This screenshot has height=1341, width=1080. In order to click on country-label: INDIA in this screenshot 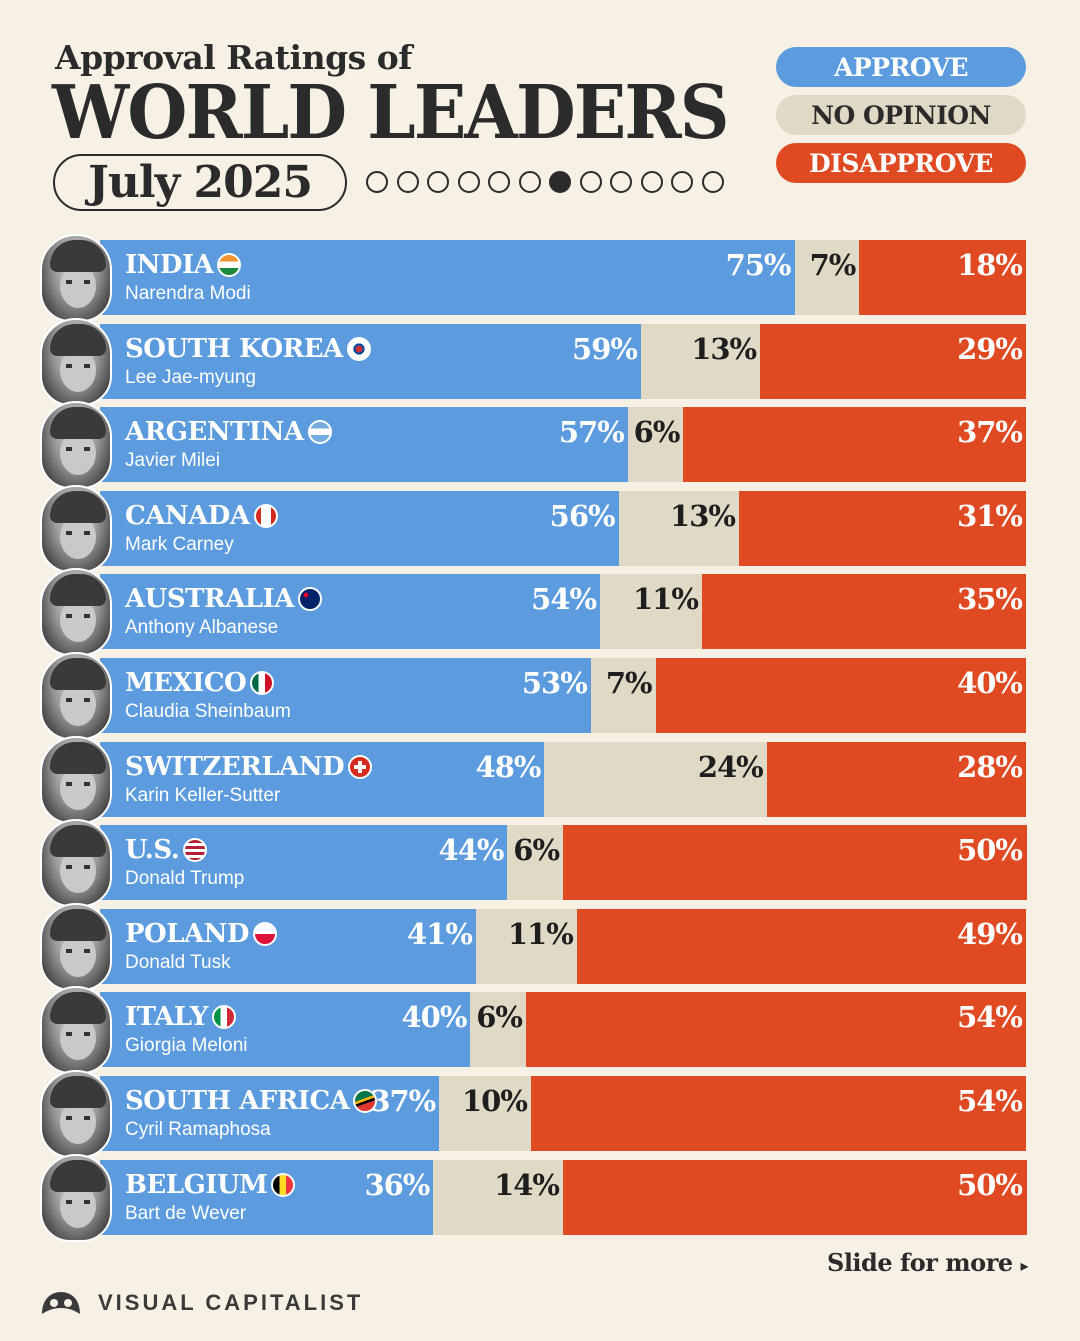, I will do `click(183, 265)`.